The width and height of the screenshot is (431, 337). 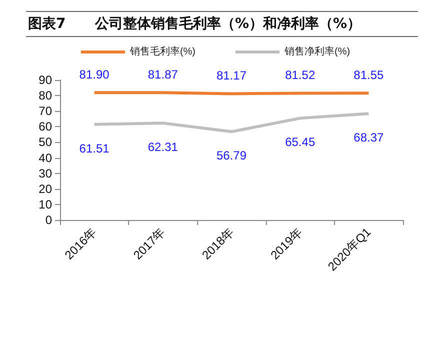 What do you see at coordinates (48, 220) in the screenshot?
I see `y-tick-label: 0` at bounding box center [48, 220].